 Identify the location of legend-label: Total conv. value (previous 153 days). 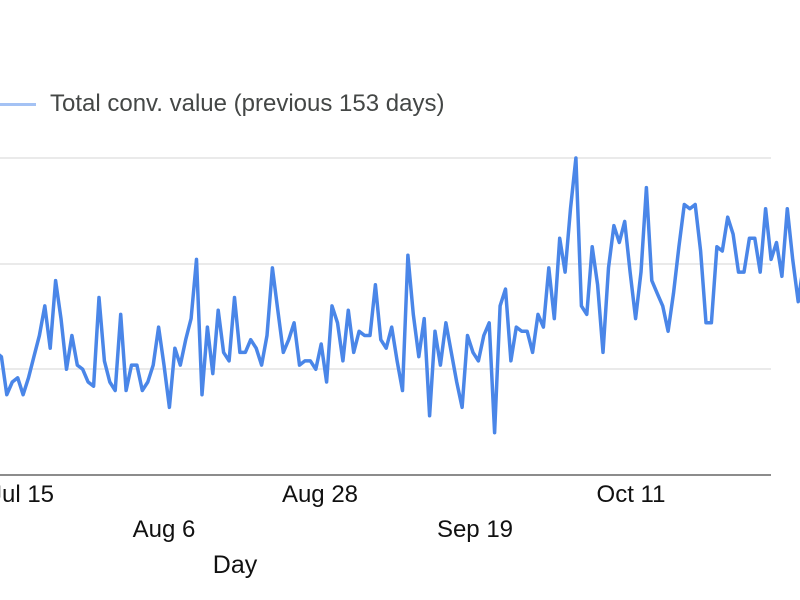
(247, 103).